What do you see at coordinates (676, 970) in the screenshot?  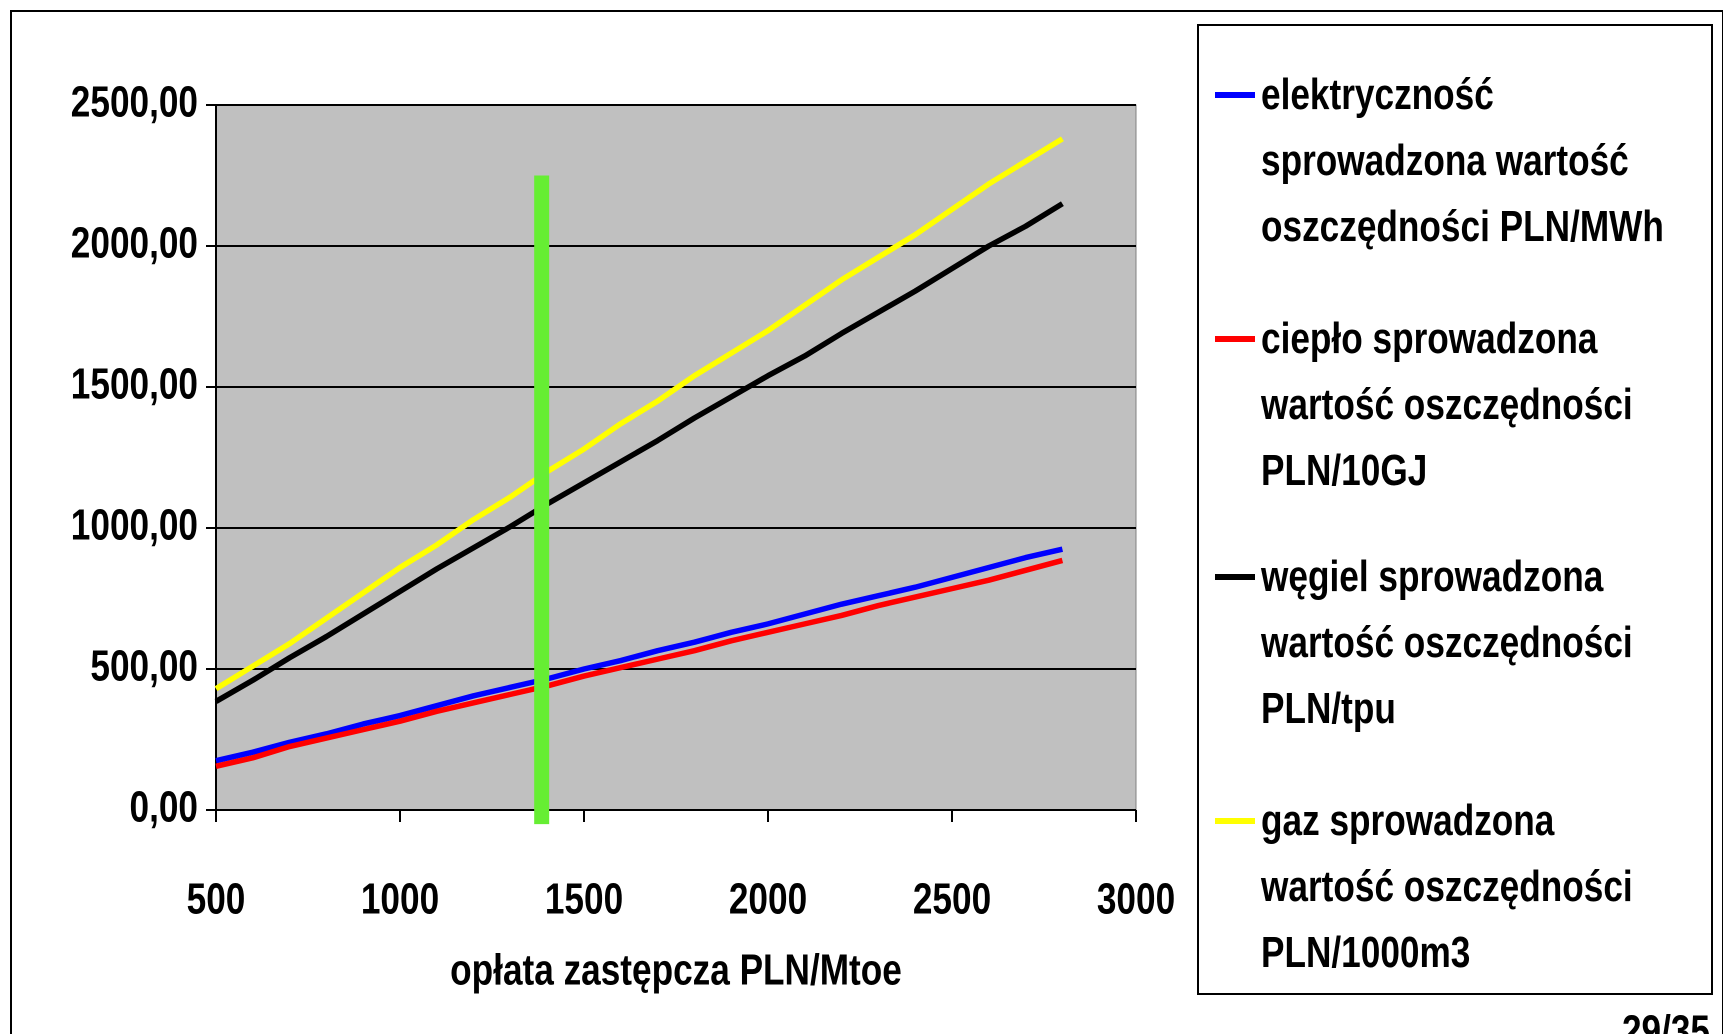 I see `x-axis-title: opłata zastępcza PLN/Mtoe` at bounding box center [676, 970].